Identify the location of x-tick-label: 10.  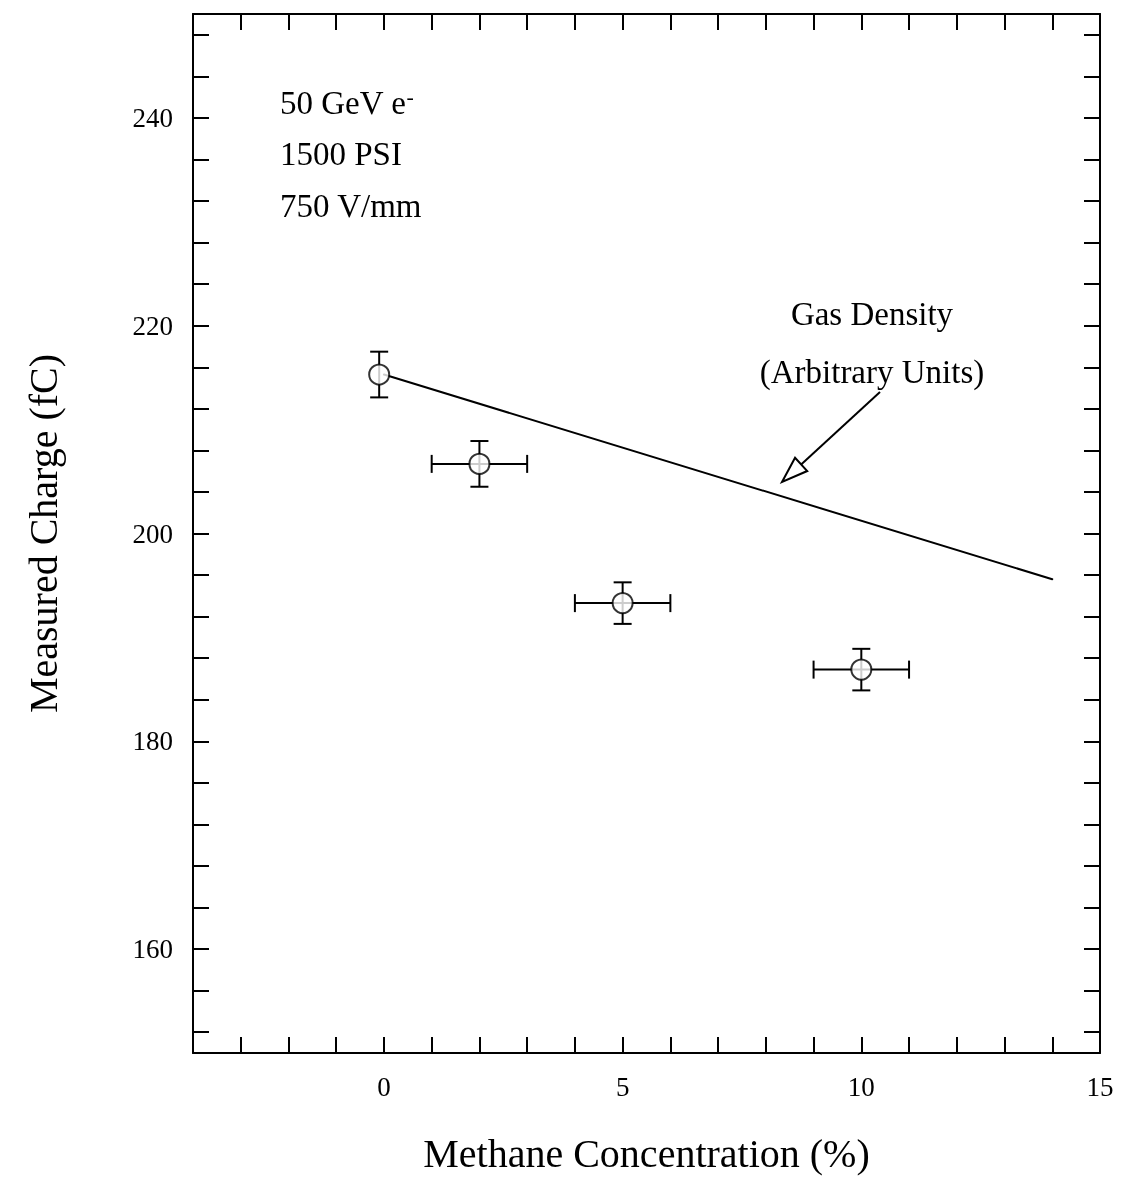
(861, 1086).